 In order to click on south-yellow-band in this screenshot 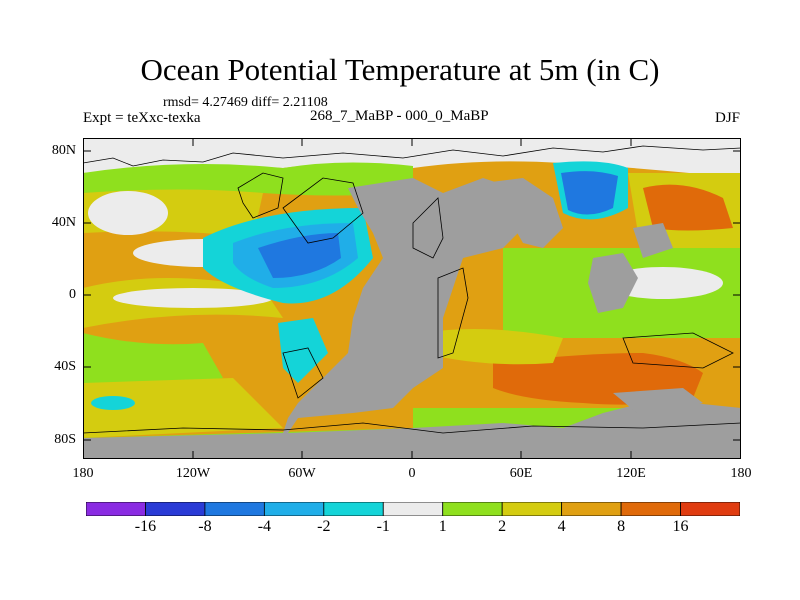, I will do `click(493, 347)`.